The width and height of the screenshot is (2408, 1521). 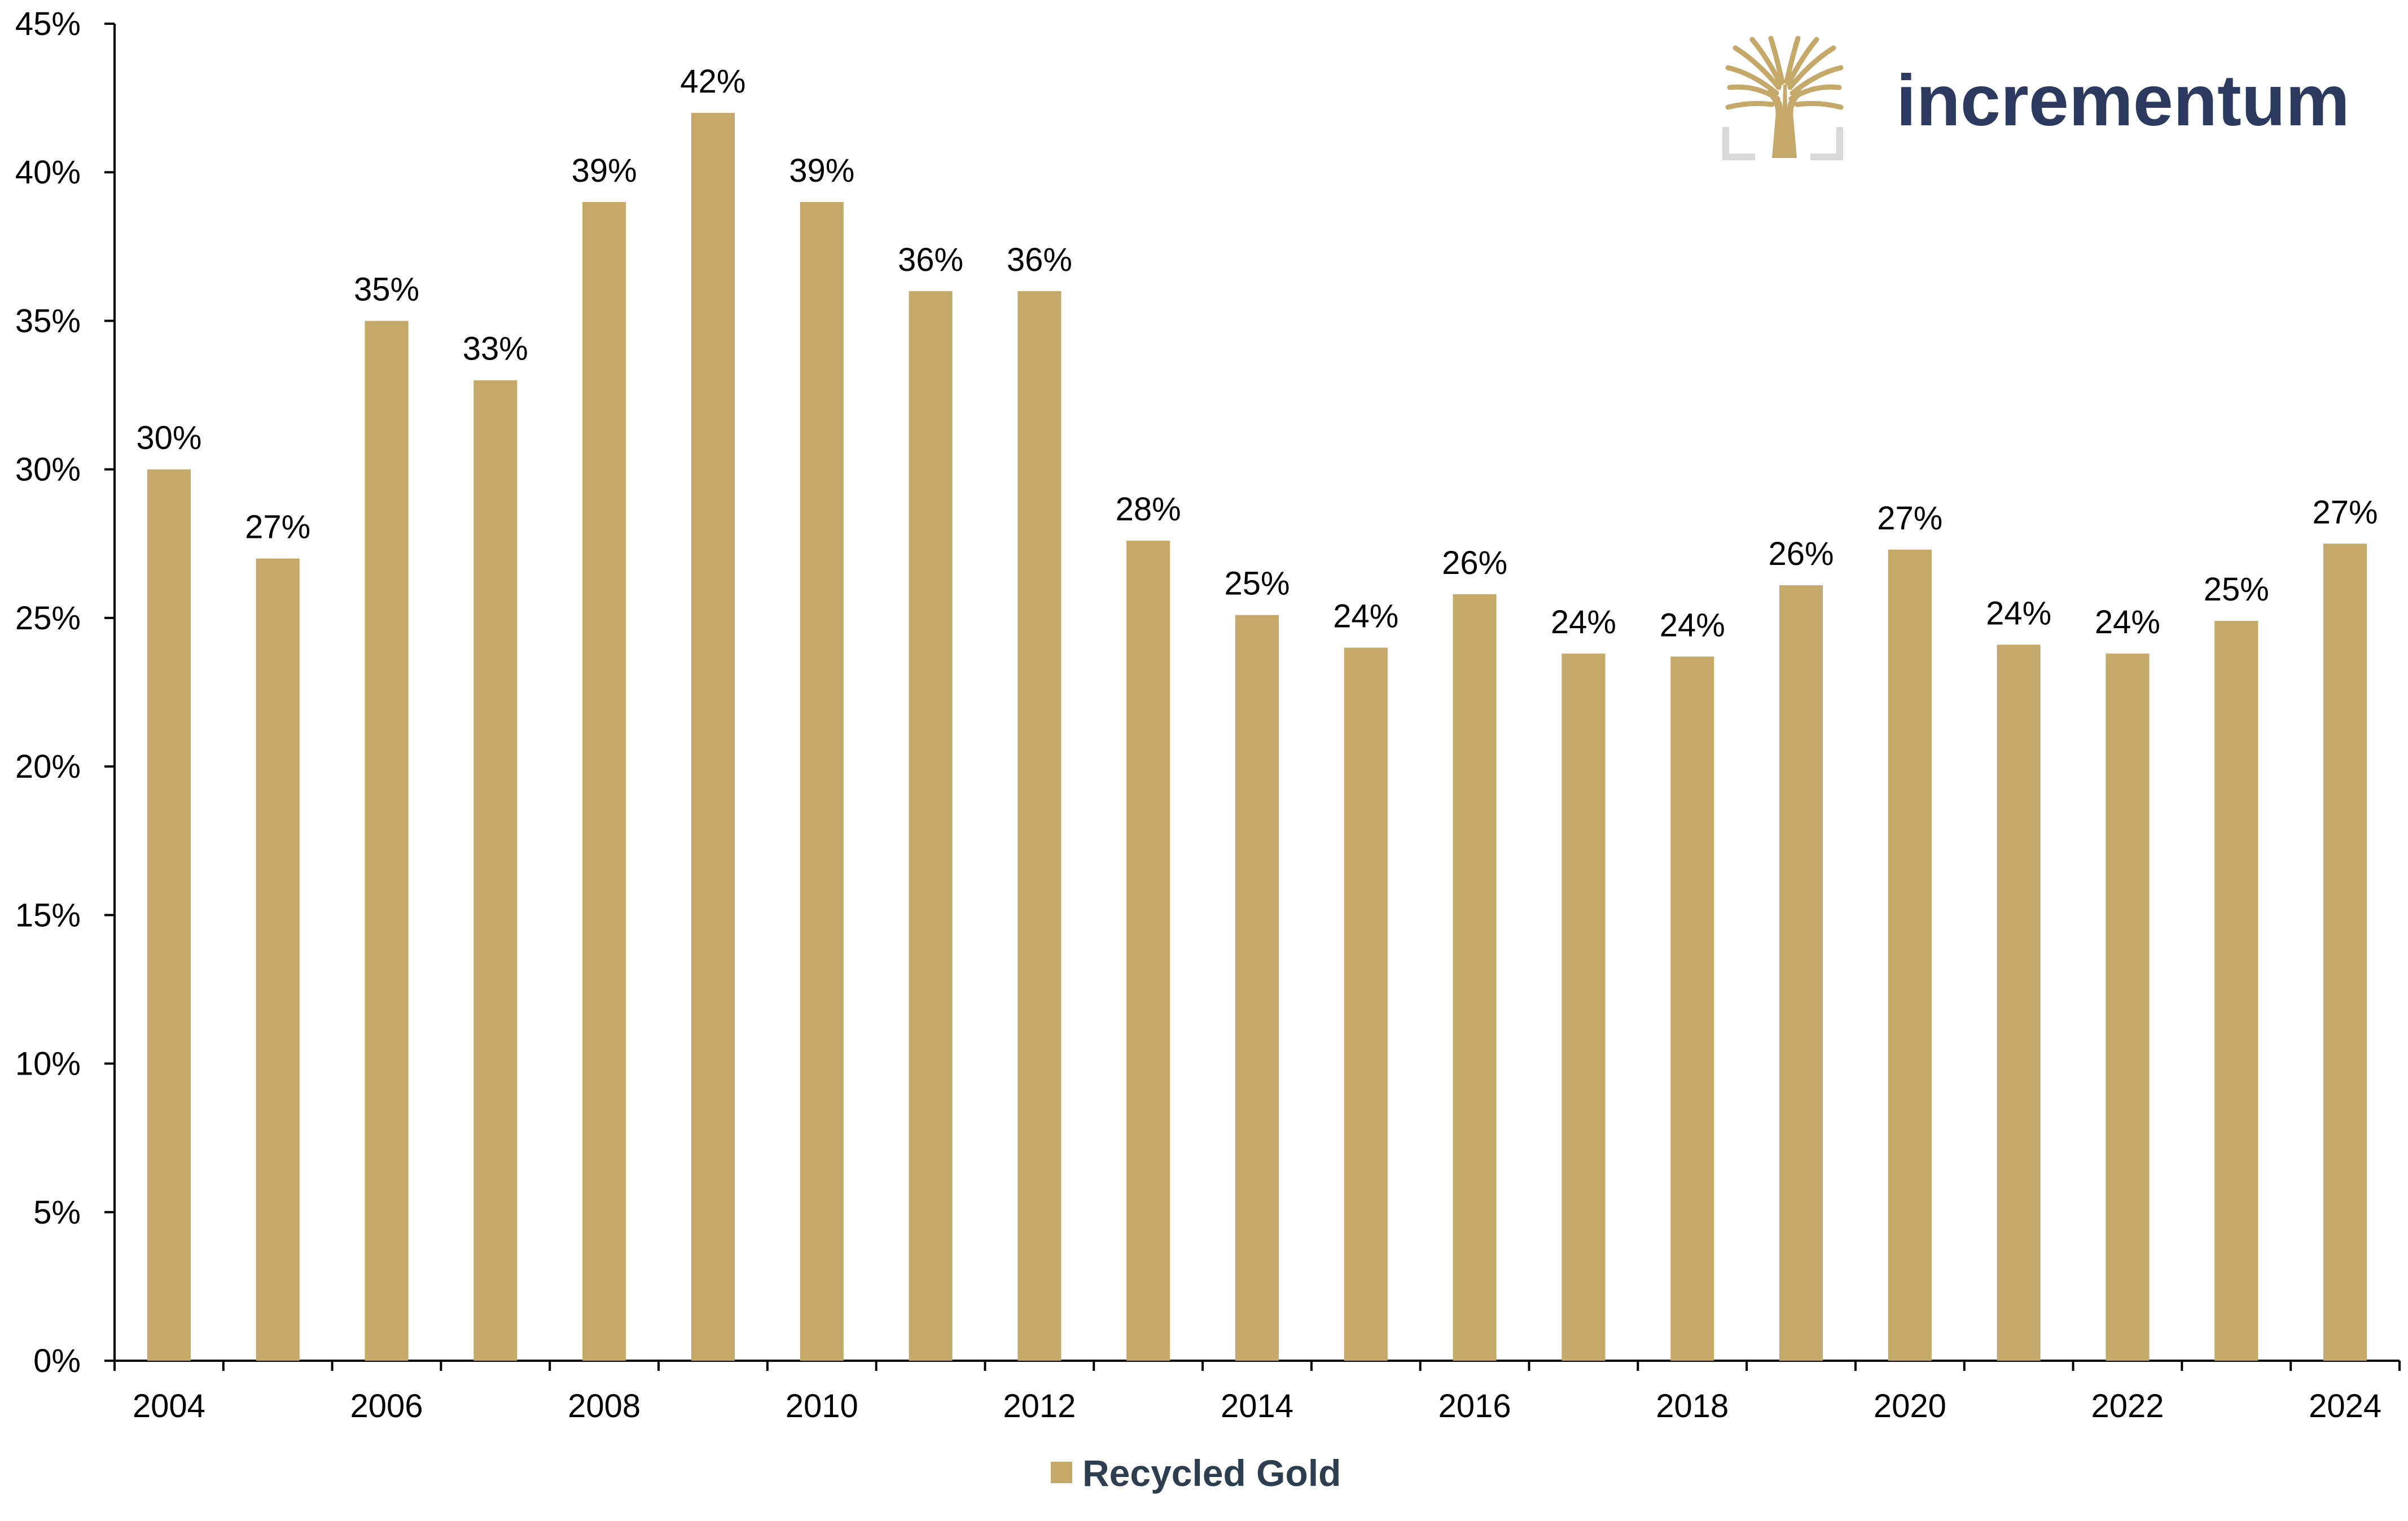 What do you see at coordinates (712, 82) in the screenshot?
I see `data-label-2009: 42%` at bounding box center [712, 82].